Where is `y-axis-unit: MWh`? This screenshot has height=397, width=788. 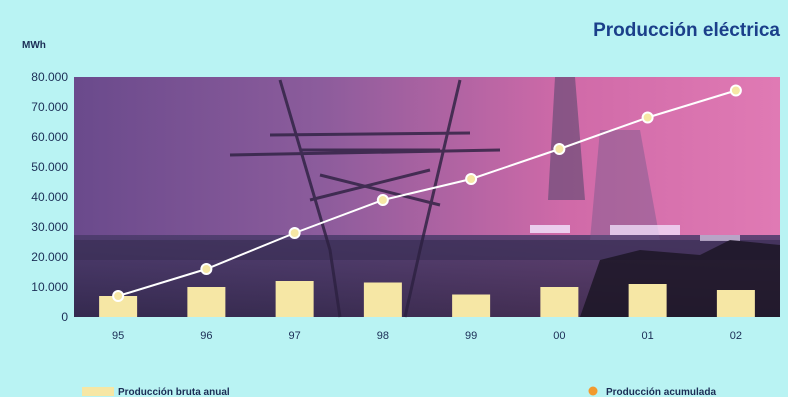 y-axis-unit: MWh is located at coordinates (34, 45).